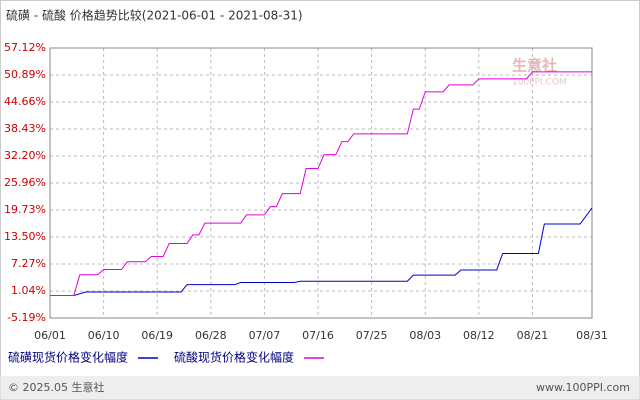 The image size is (640, 400). What do you see at coordinates (104, 335) in the screenshot?
I see `x-tick-label: 06/10` at bounding box center [104, 335].